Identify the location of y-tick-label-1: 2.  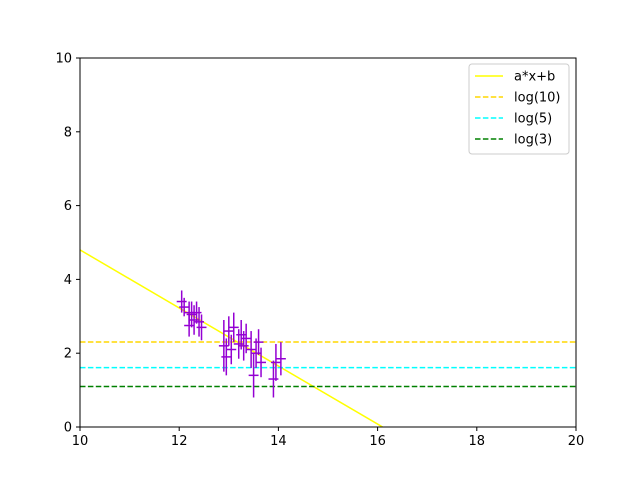
(68, 354).